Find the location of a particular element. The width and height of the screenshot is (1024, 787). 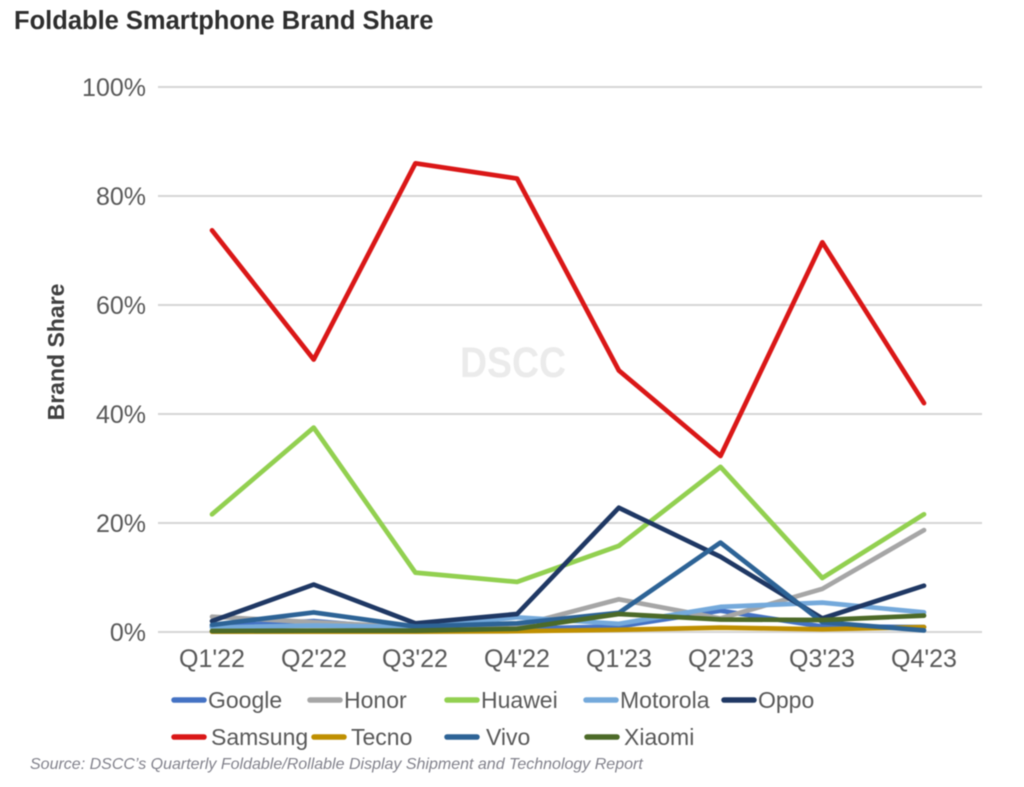

svg-text: 0% is located at coordinates (128, 633).